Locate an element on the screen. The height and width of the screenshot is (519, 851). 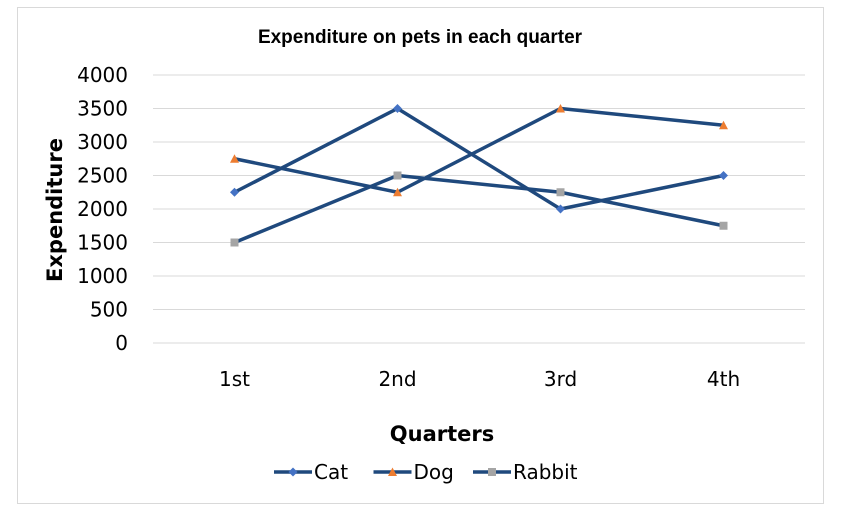
y-tick-label: 1500 is located at coordinates (102, 243).